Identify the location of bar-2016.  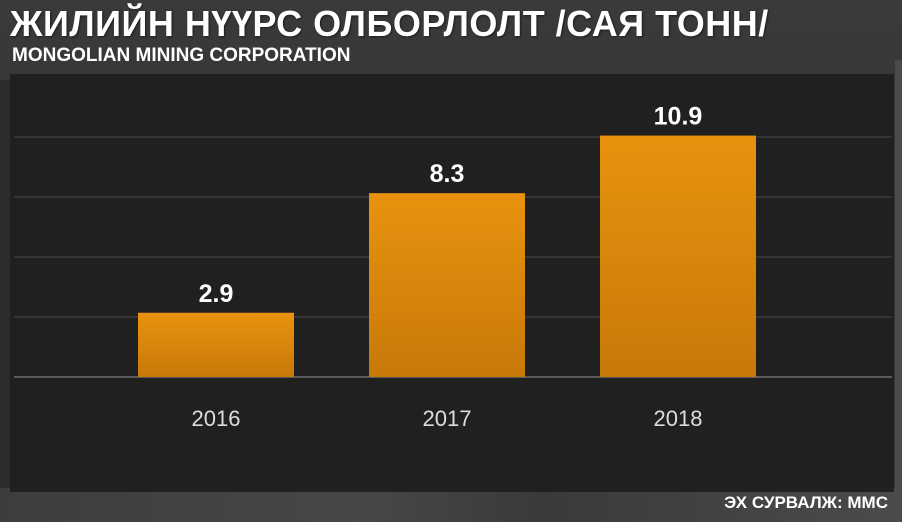
(216, 344).